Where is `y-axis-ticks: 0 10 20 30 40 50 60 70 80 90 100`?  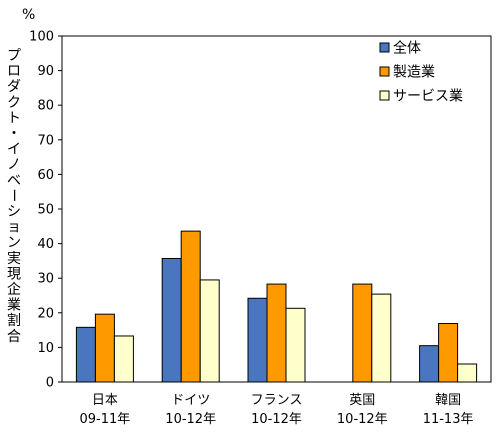 y-axis-ticks: 0 10 20 30 40 50 60 70 80 90 100 is located at coordinates (45, 210).